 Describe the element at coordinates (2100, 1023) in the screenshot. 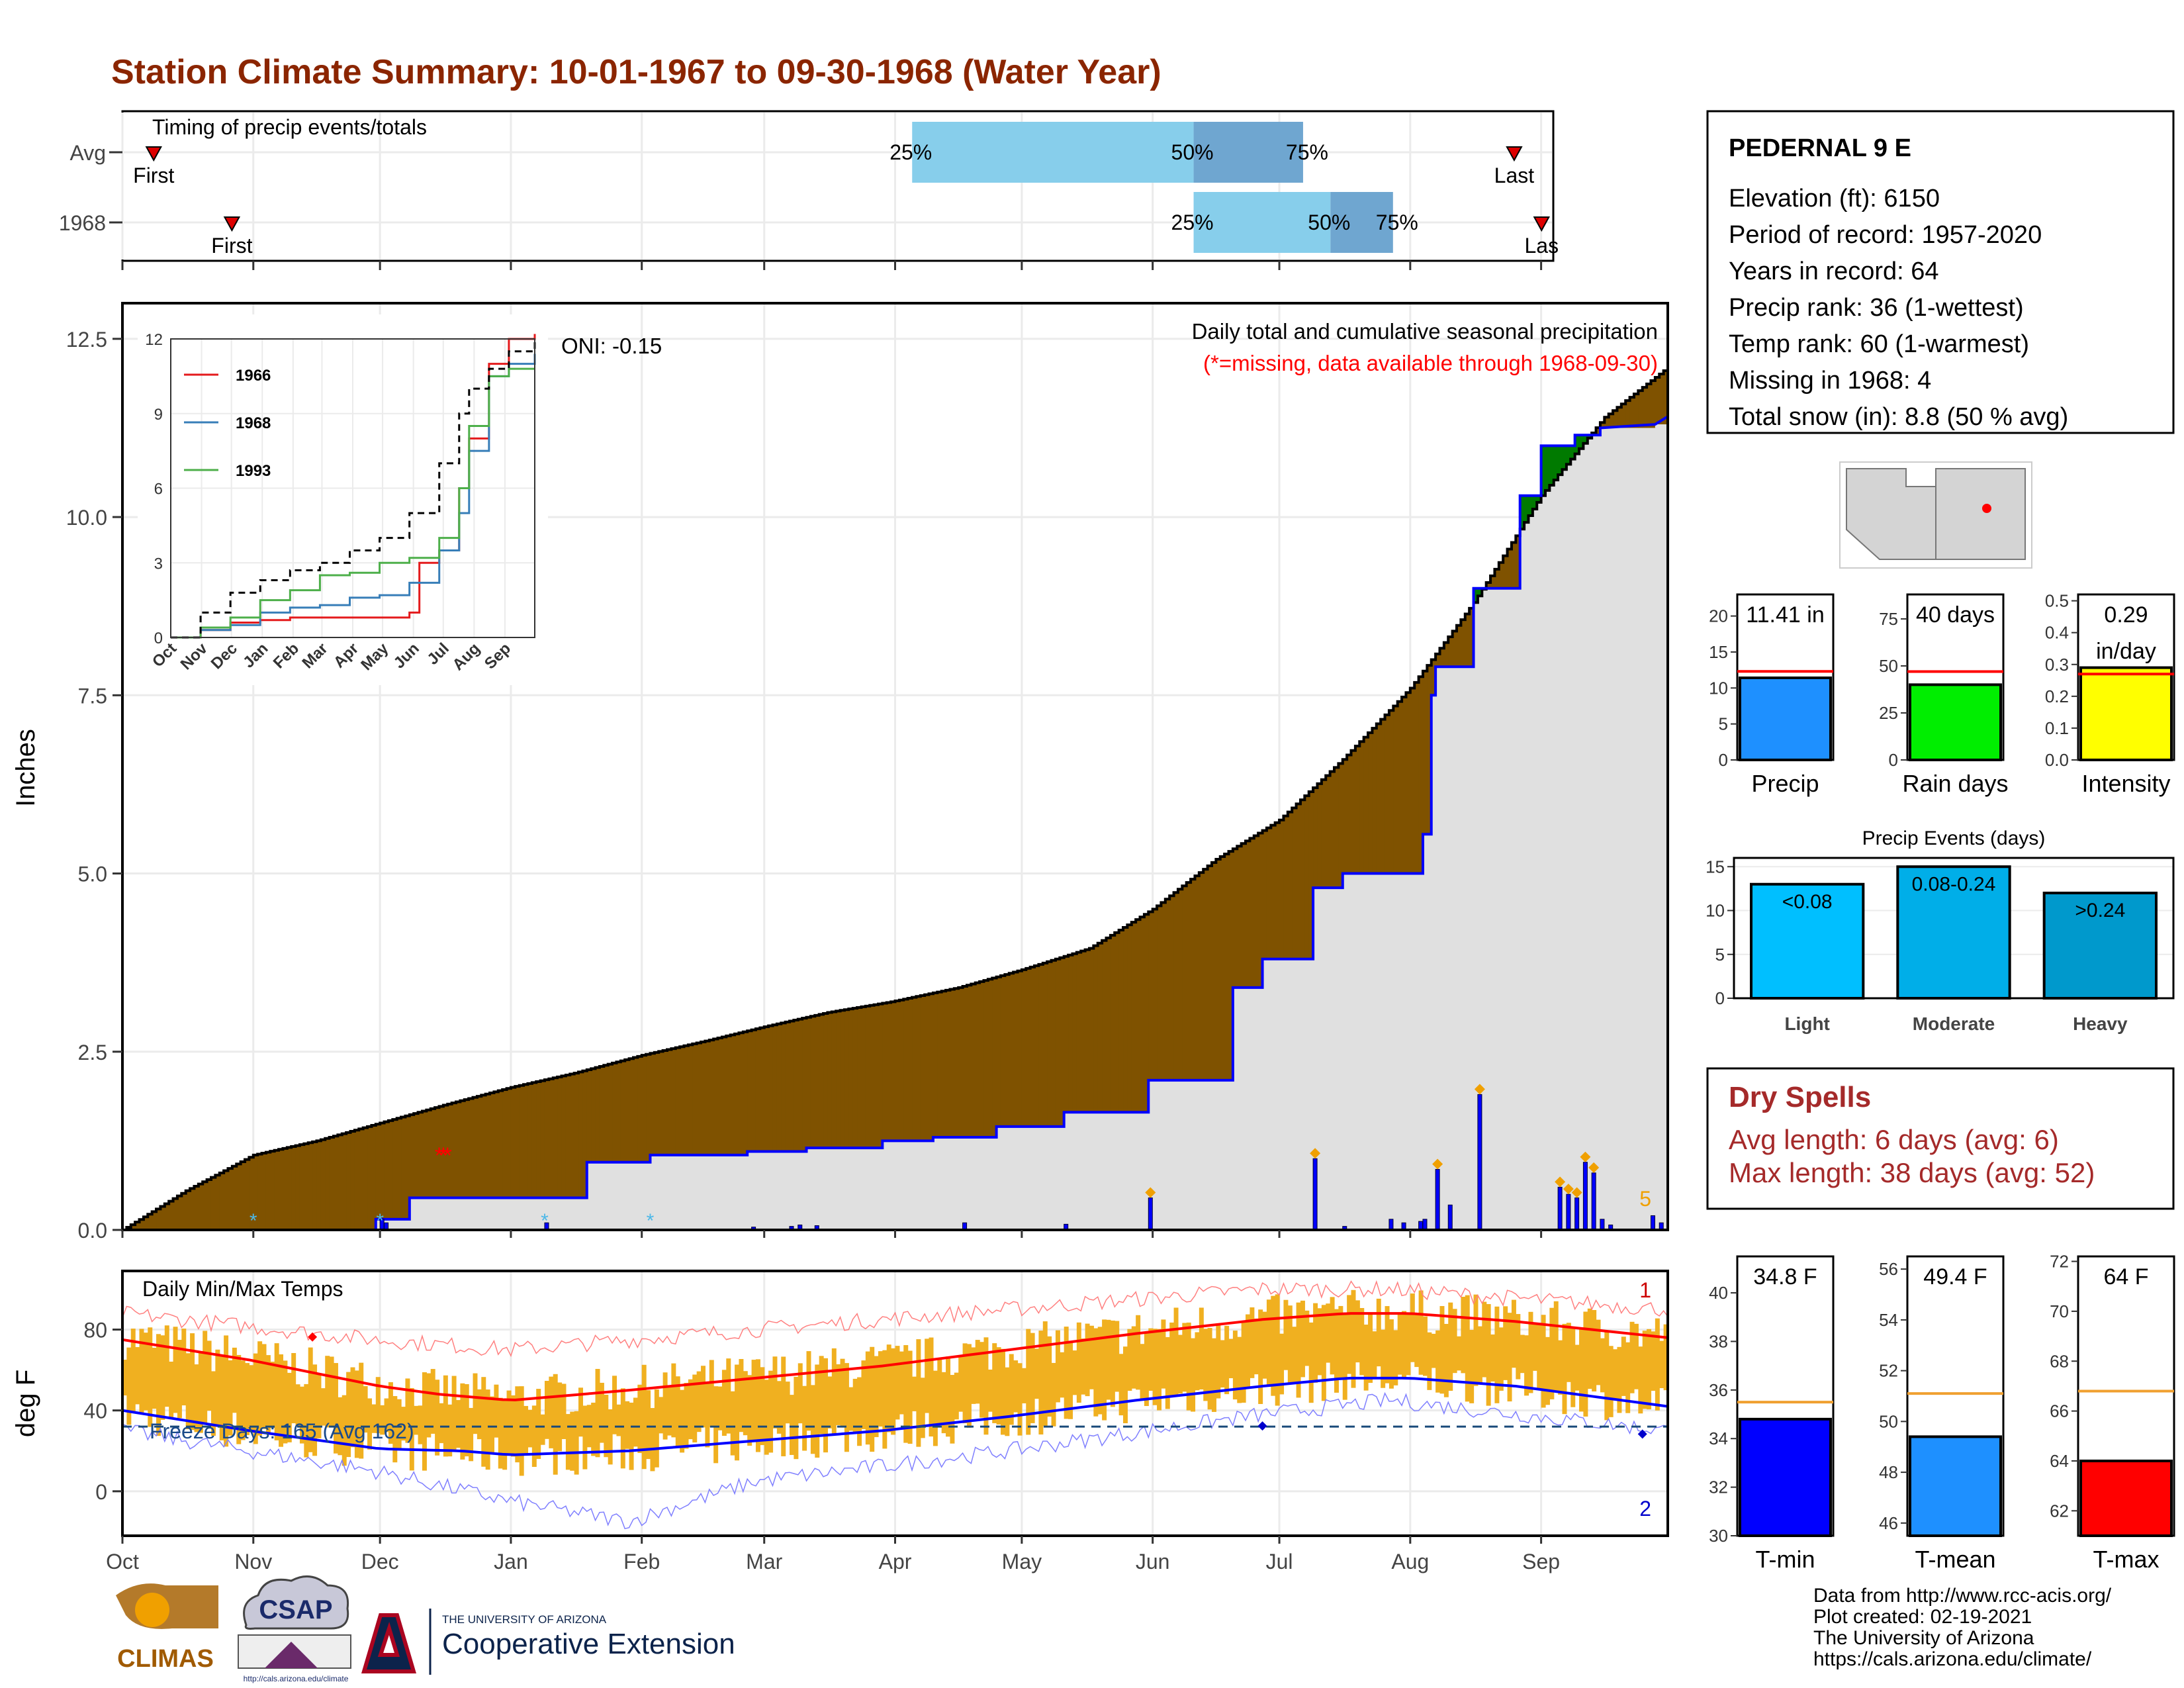

I see `events-category-label: Heavy` at that location.